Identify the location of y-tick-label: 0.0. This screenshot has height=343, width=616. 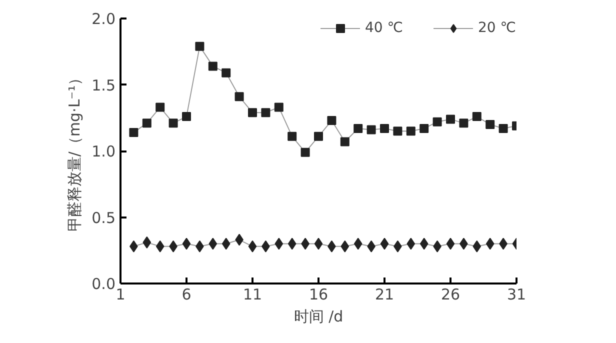
(104, 284).